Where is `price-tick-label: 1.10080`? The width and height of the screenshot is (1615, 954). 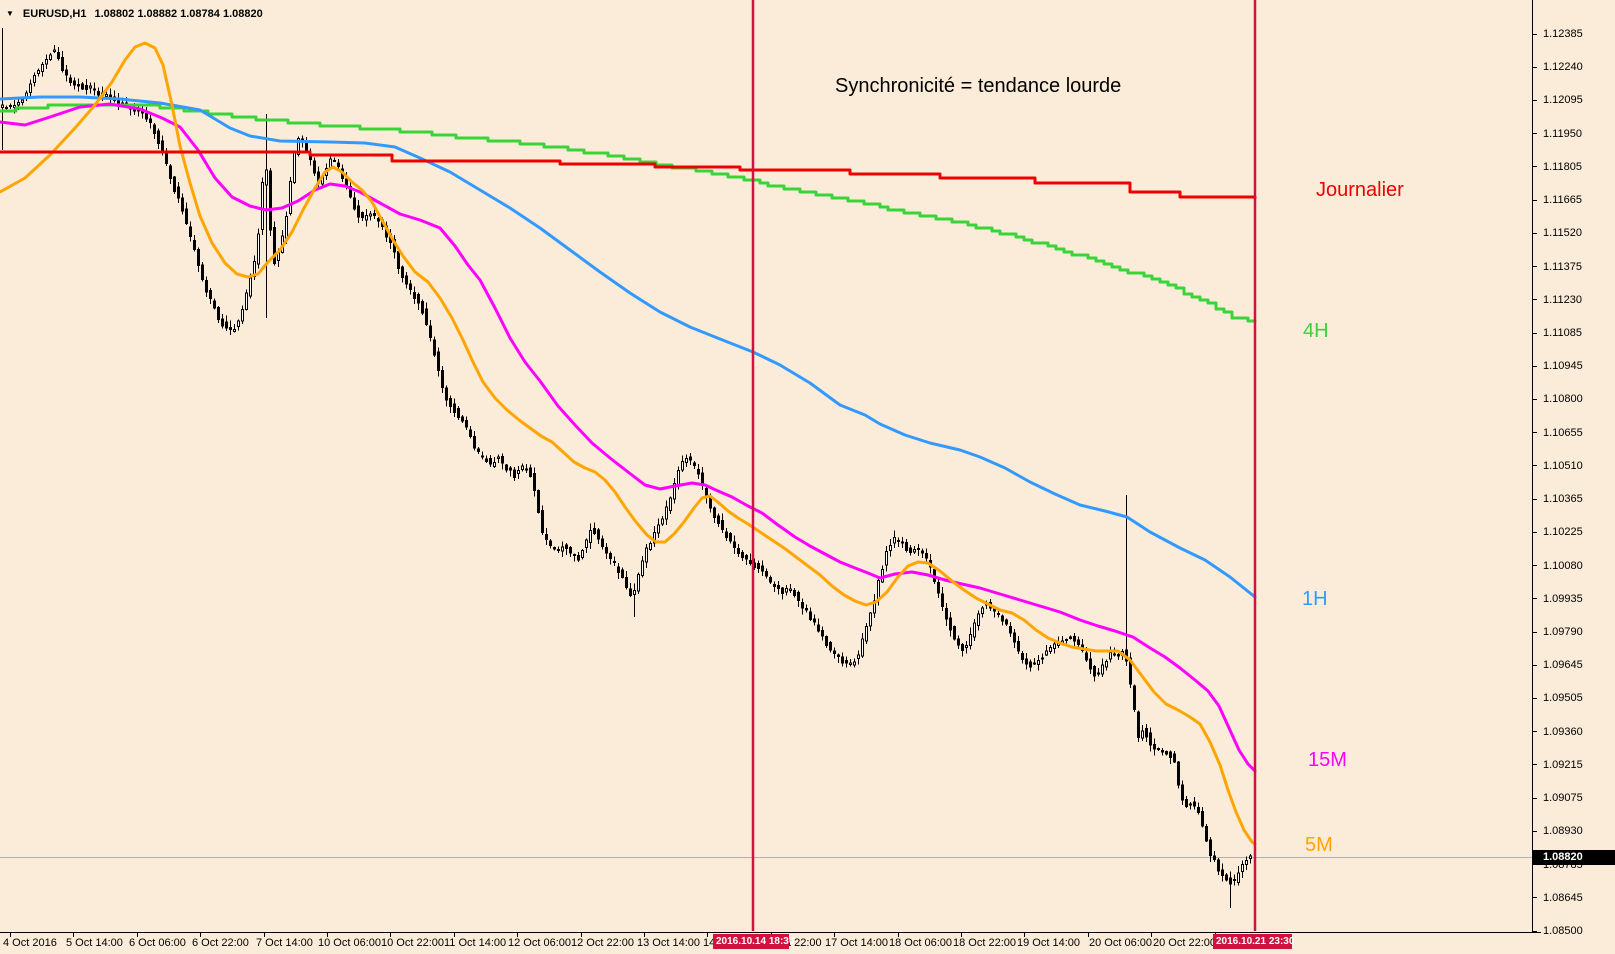 price-tick-label: 1.10080 is located at coordinates (1563, 565).